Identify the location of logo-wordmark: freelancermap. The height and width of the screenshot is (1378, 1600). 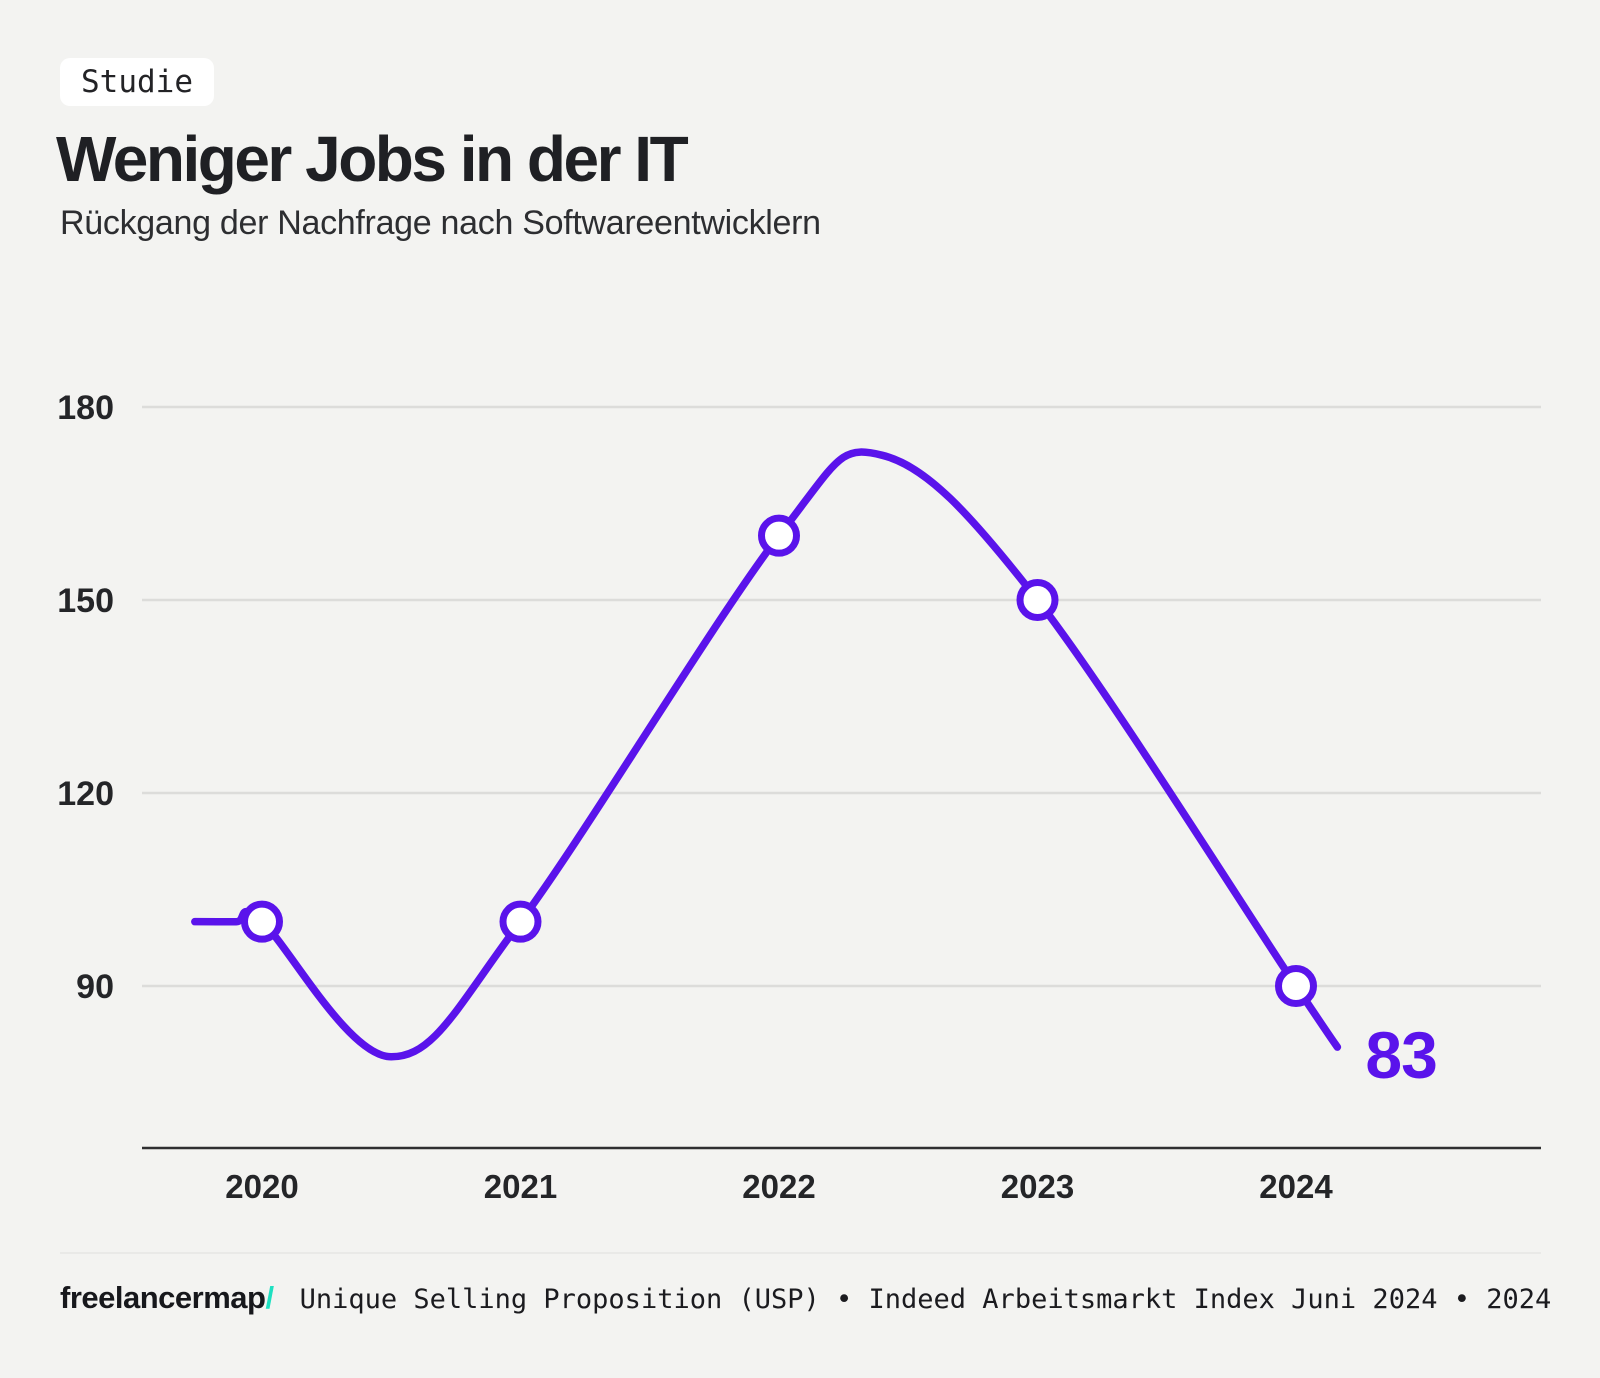
(163, 1297).